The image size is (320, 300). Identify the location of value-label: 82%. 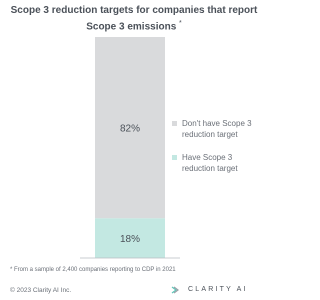
(130, 129).